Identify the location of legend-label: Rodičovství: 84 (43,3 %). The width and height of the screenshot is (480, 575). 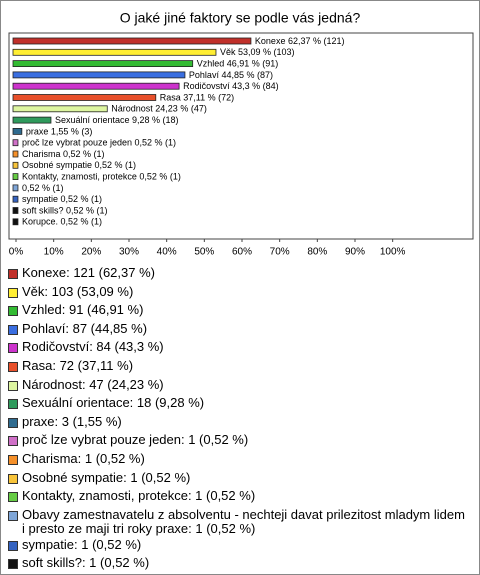
(93, 347).